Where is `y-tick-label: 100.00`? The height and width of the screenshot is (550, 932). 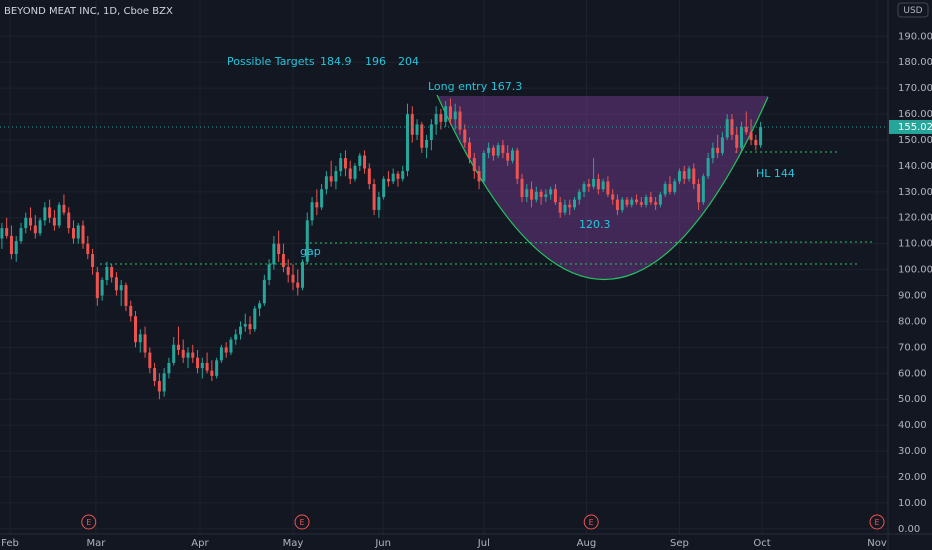
y-tick-label: 100.00 is located at coordinates (915, 270).